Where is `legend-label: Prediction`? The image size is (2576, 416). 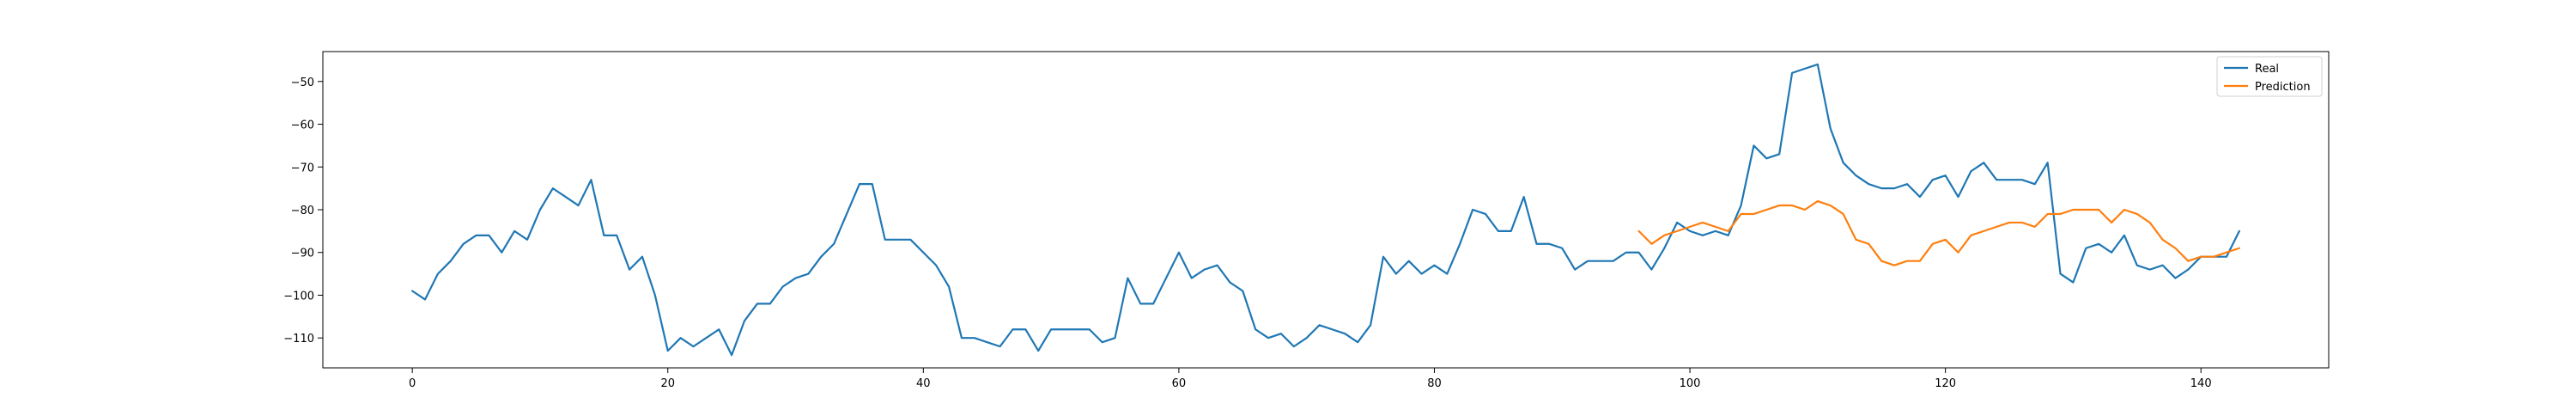 legend-label: Prediction is located at coordinates (2283, 88).